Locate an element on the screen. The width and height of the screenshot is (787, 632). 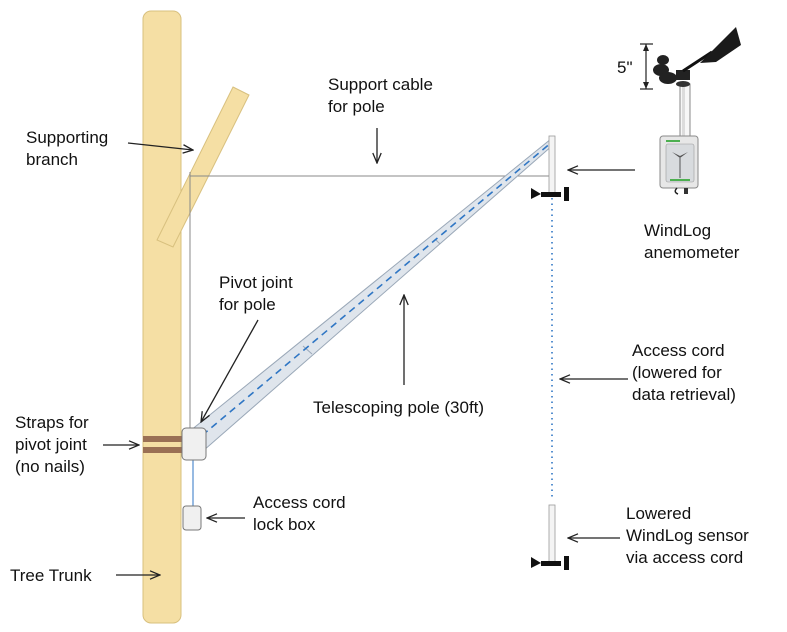
lock-box is located at coordinates (192, 518).